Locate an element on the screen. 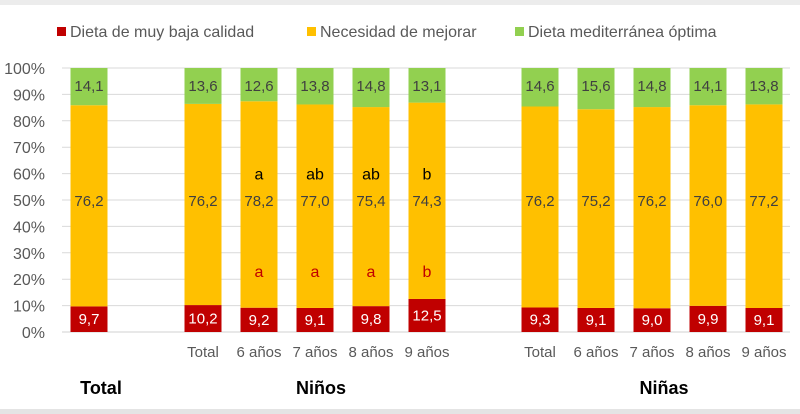  data-label: 13,1 is located at coordinates (426, 86).